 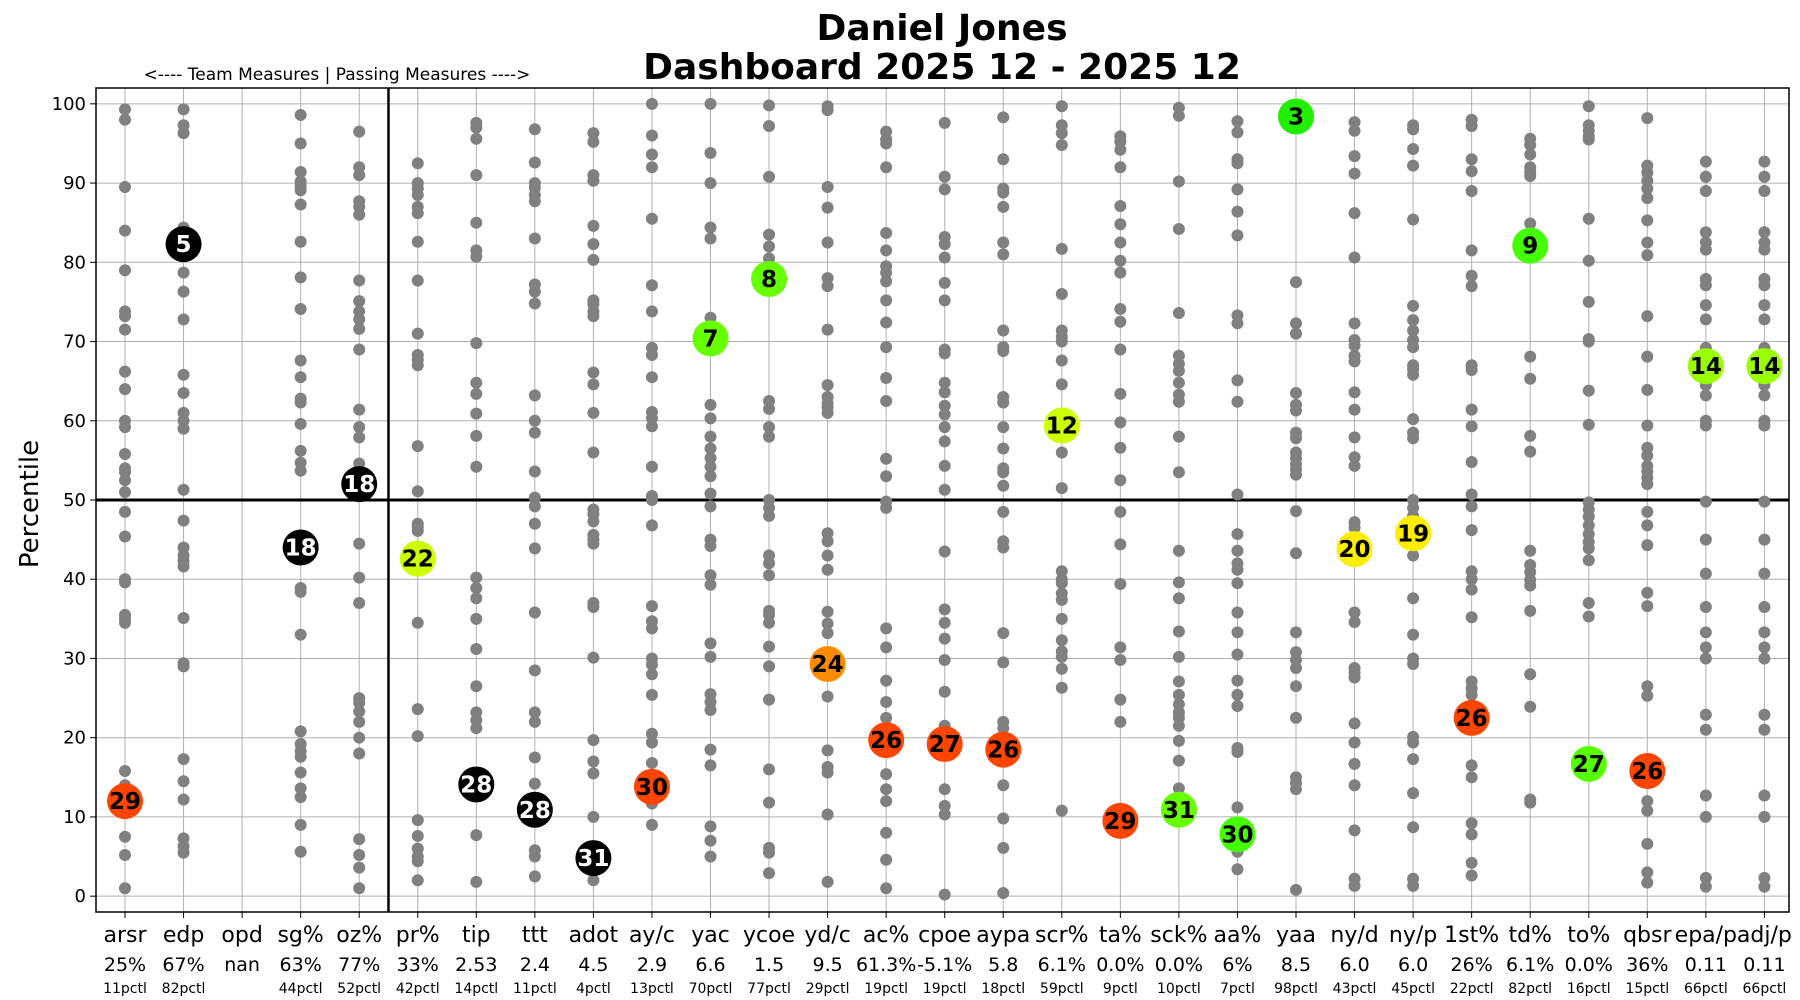 What do you see at coordinates (828, 989) in the screenshot?
I see `x-percentile-label: 29pctl` at bounding box center [828, 989].